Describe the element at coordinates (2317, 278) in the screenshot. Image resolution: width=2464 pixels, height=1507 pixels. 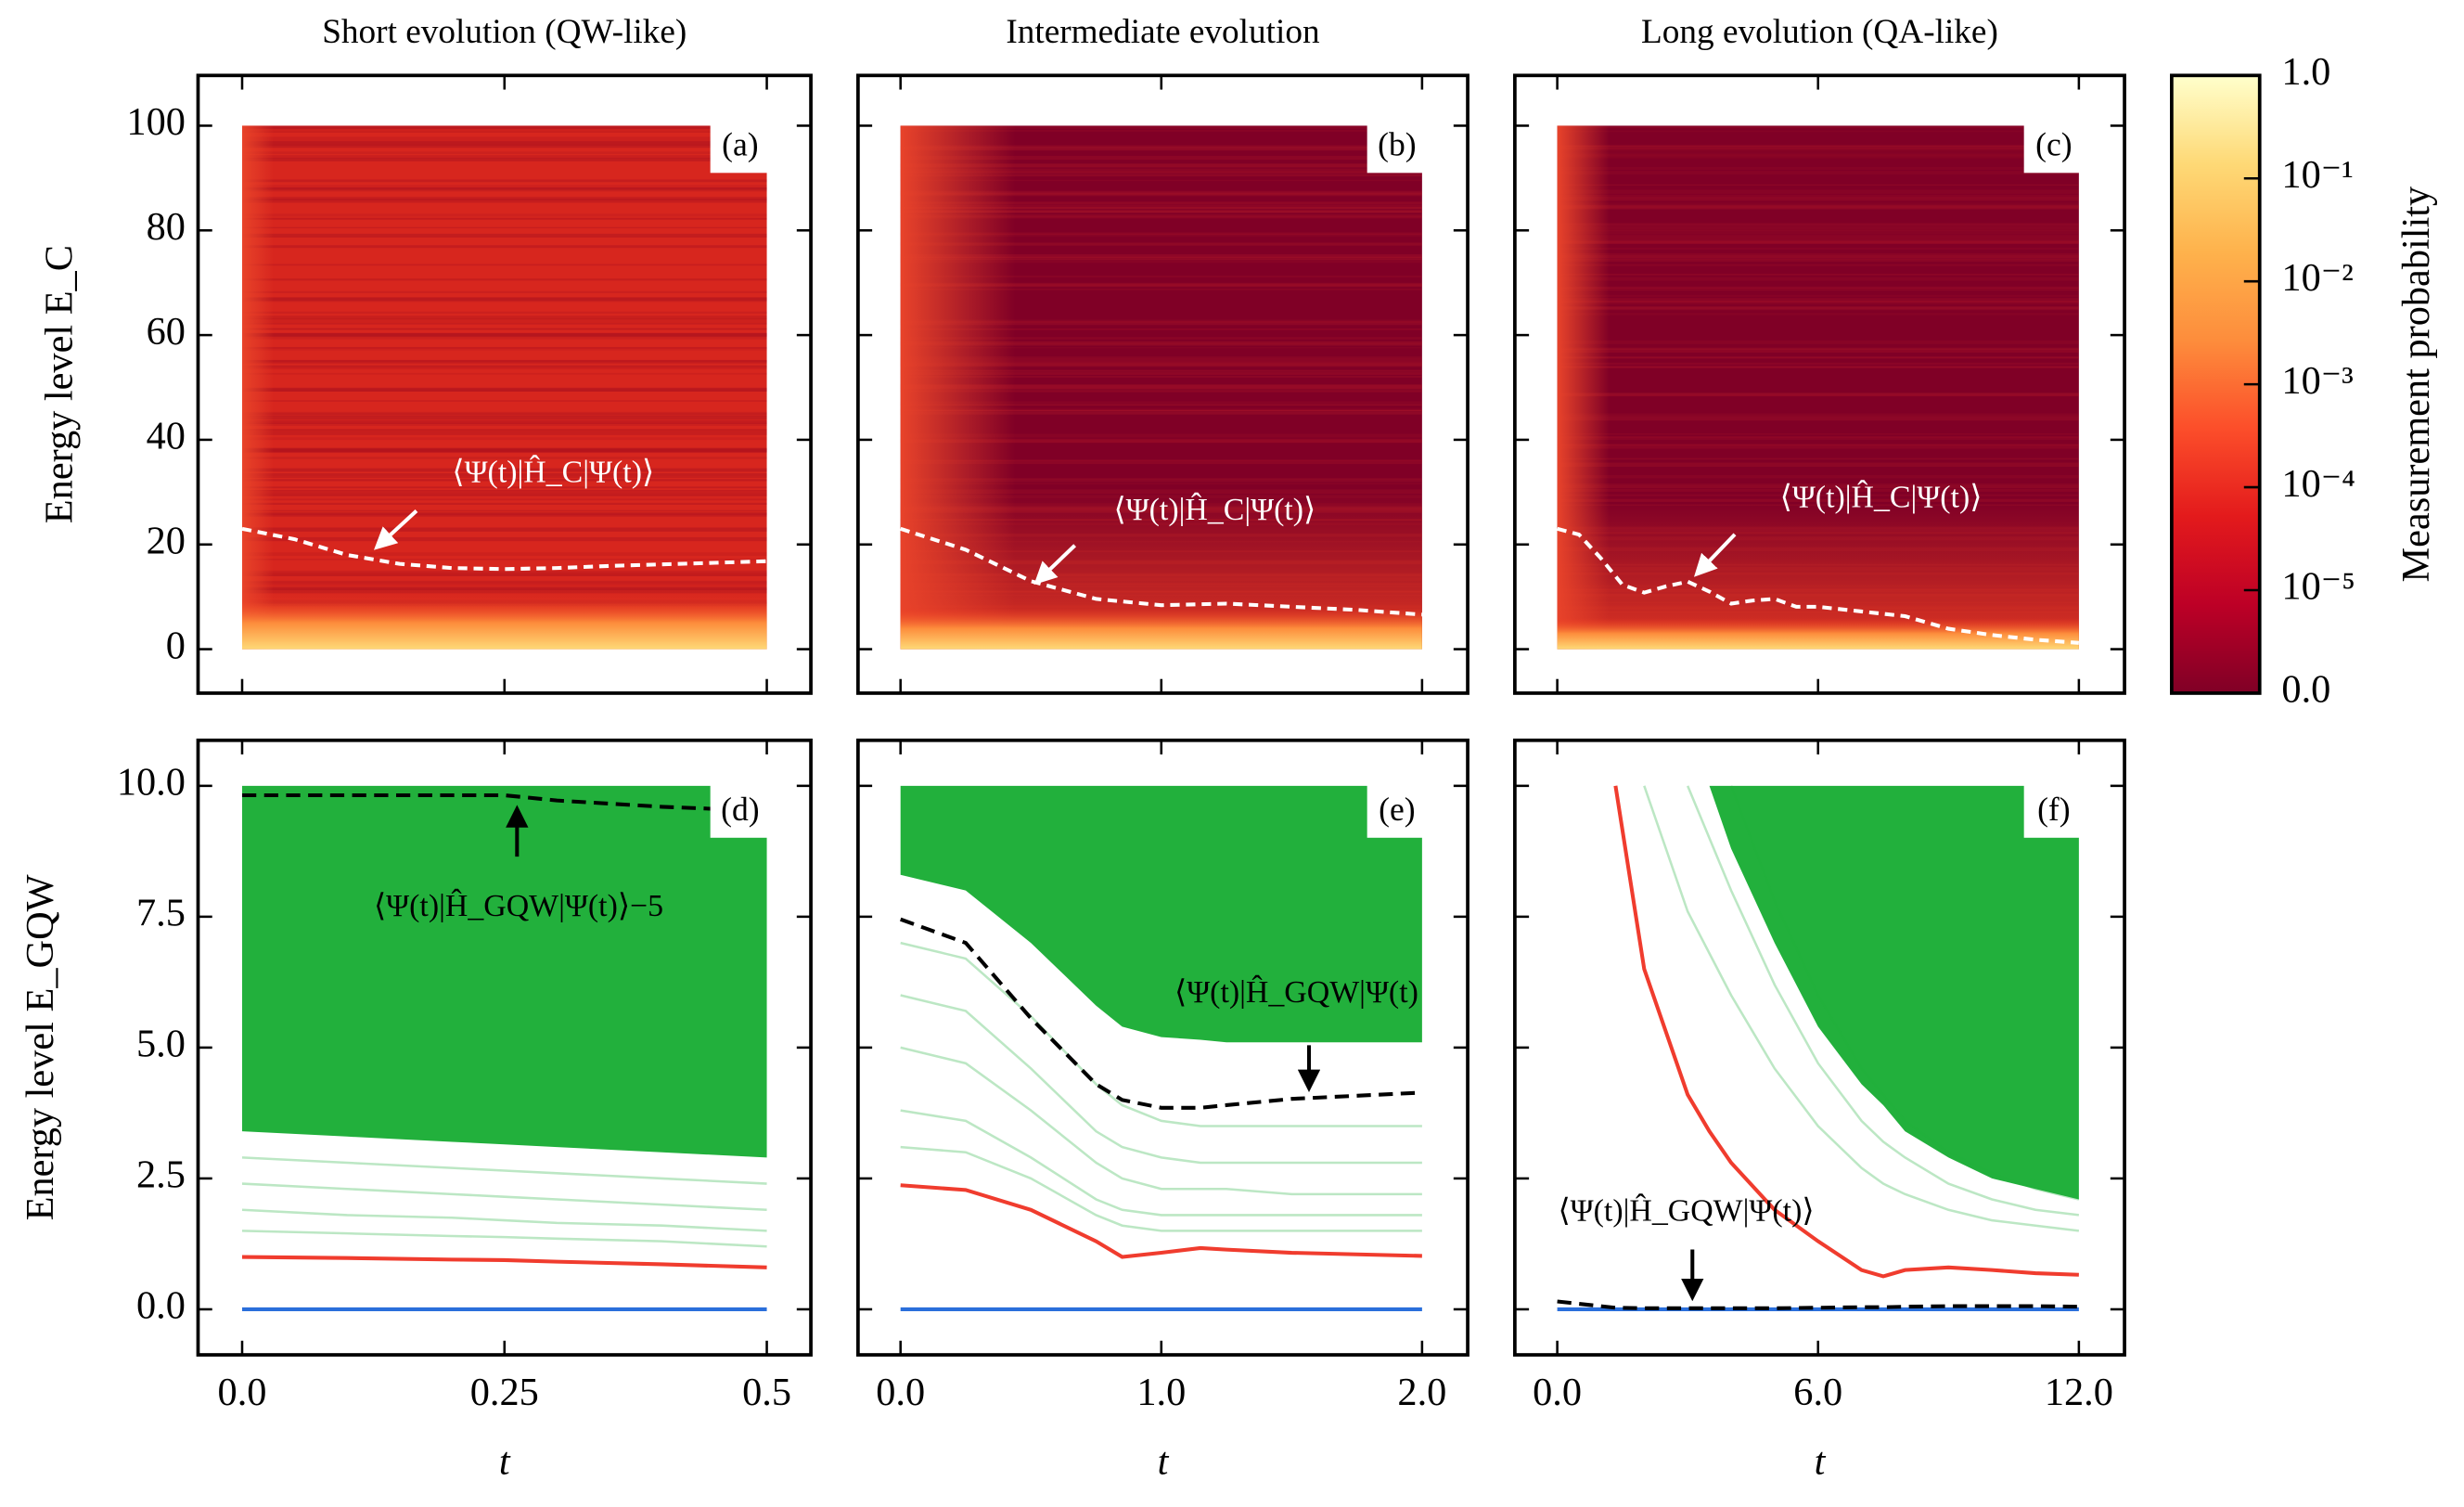
I see `colorbar-tick-label: 10⁻²` at that location.